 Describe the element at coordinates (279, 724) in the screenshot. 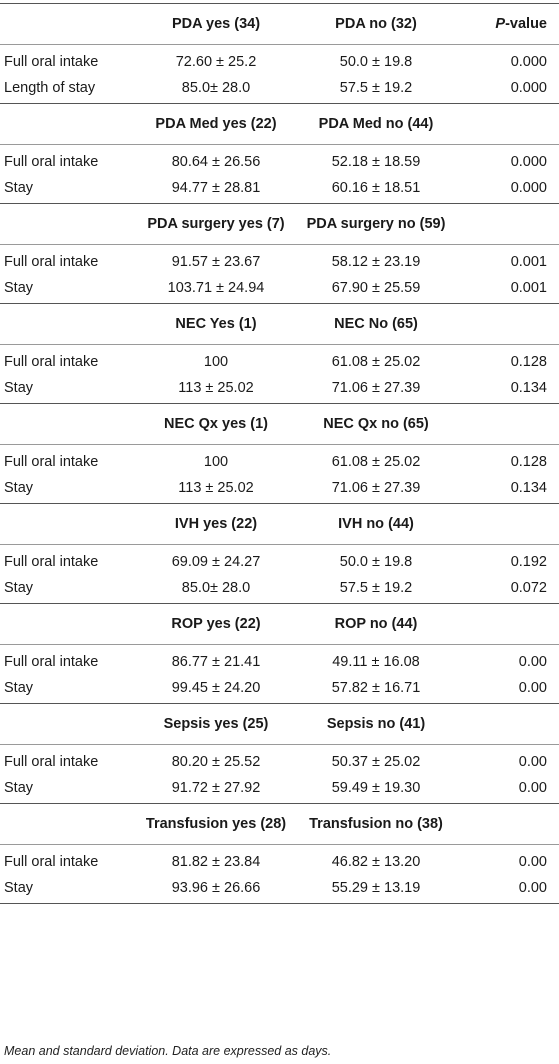

I see `section-header-row: Sepsis yes (25) Sepsis no (41)` at that location.